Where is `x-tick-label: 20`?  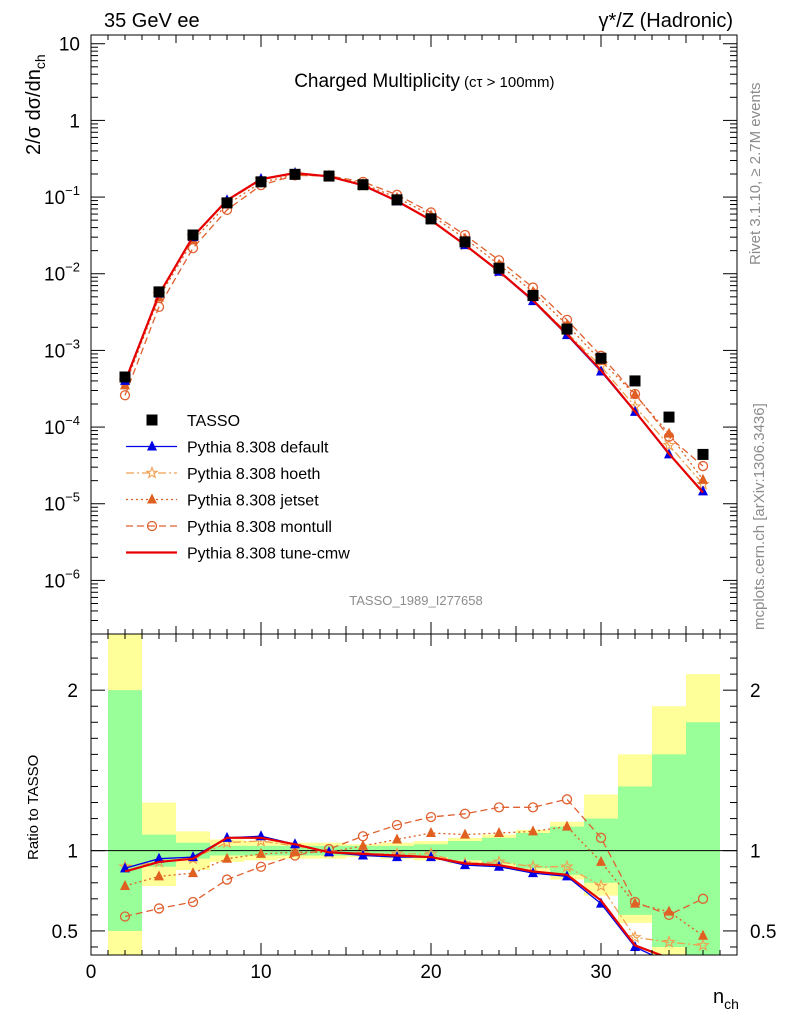 x-tick-label: 20 is located at coordinates (430, 972).